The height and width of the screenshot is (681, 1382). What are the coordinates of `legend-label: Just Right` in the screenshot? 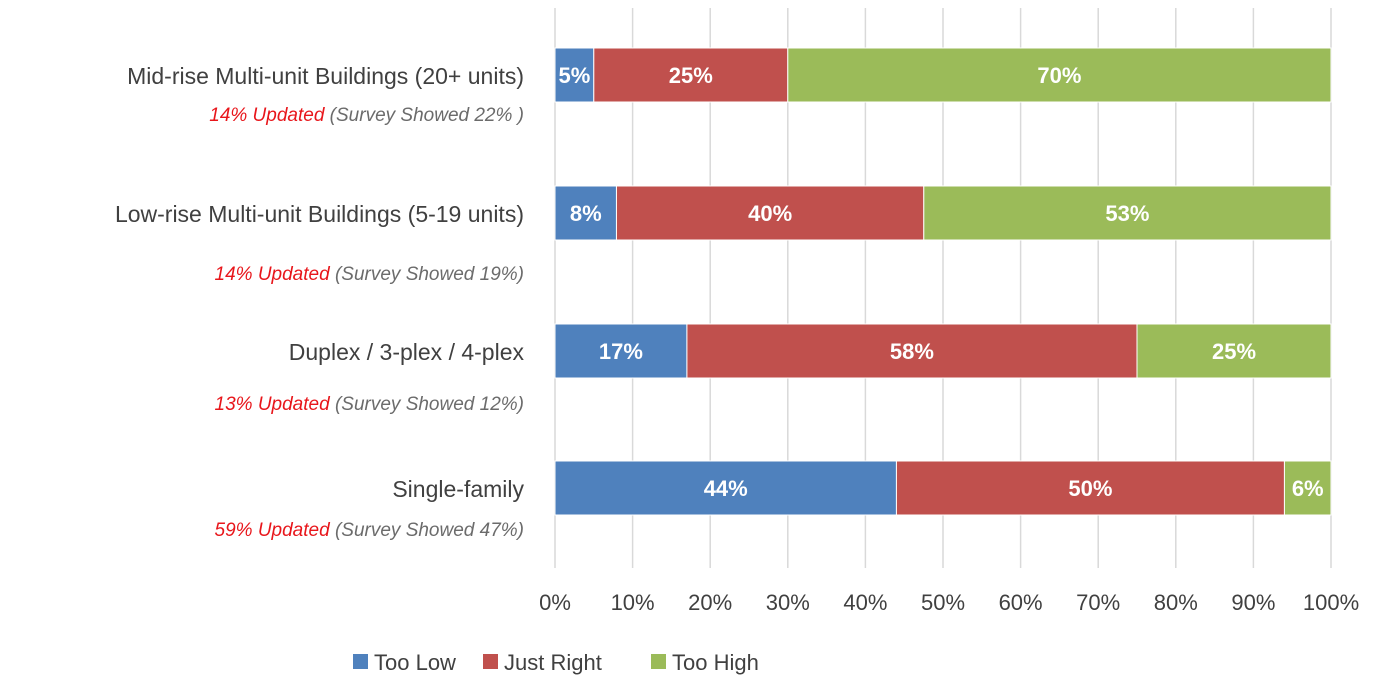 It's located at (553, 662).